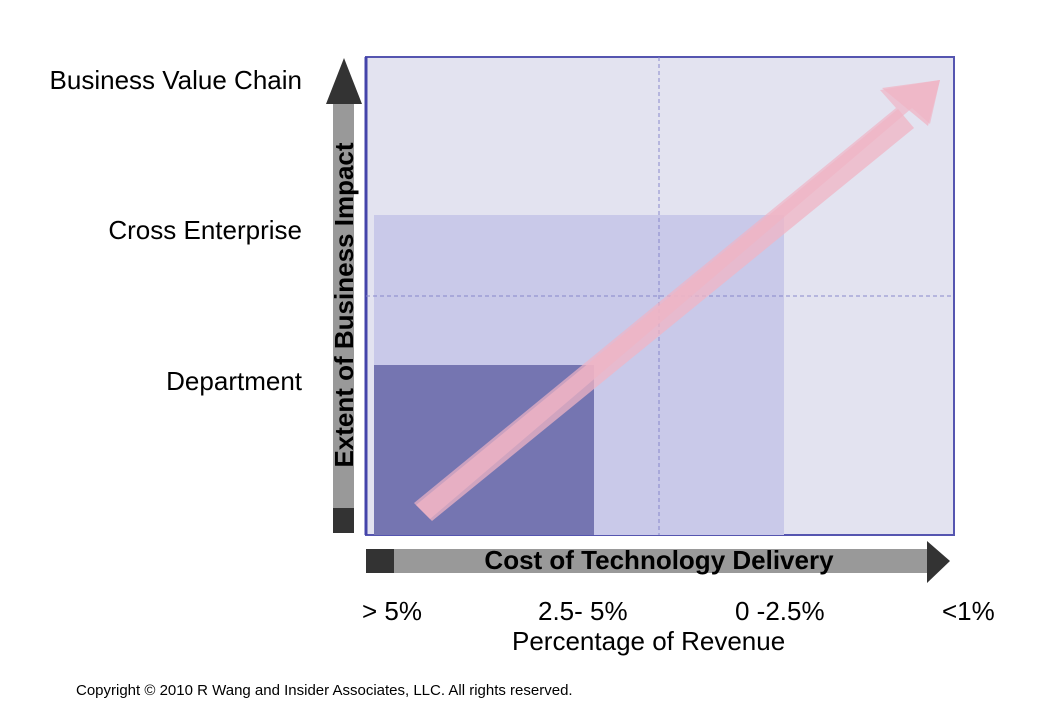 The image size is (1059, 712). What do you see at coordinates (780, 611) in the screenshot?
I see `x-tick-0-to-2-5: 0 -2.5%` at bounding box center [780, 611].